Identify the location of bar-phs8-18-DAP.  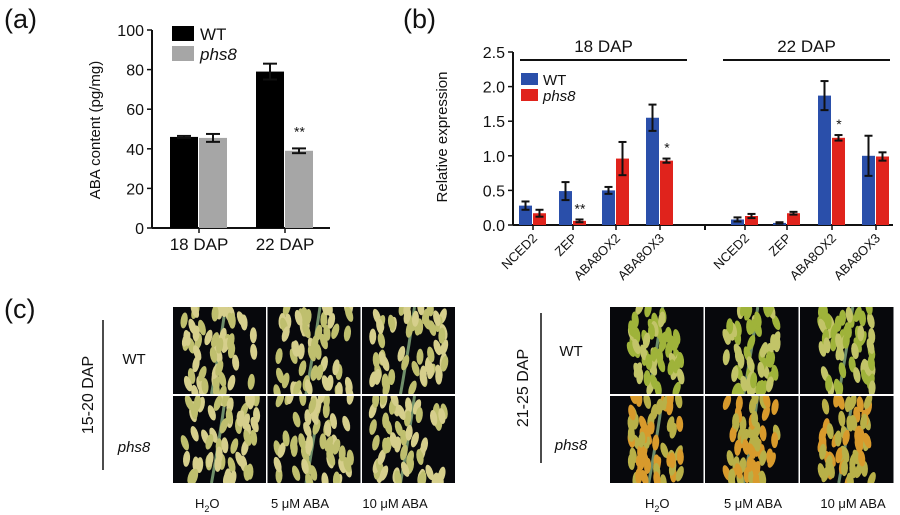
(213, 182).